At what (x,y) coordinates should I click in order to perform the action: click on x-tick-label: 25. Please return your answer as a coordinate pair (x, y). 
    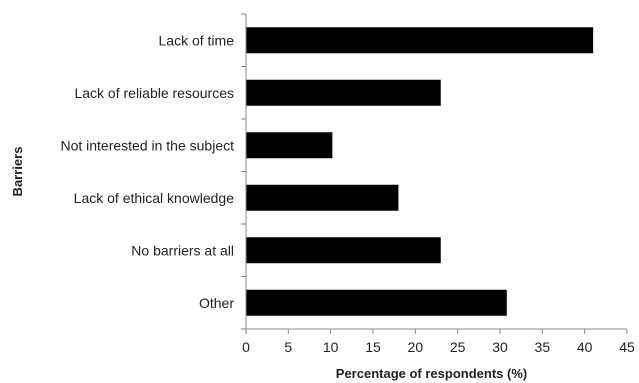
    Looking at the image, I should click on (458, 347).